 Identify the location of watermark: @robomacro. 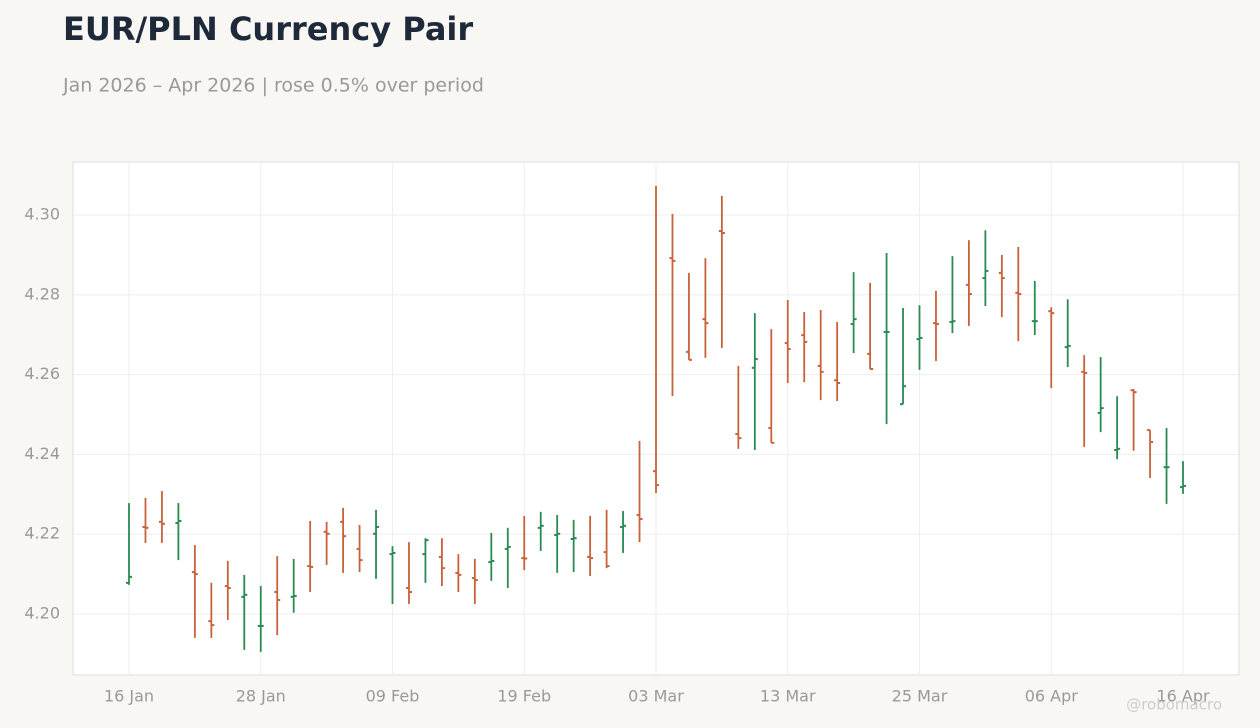
(1174, 705).